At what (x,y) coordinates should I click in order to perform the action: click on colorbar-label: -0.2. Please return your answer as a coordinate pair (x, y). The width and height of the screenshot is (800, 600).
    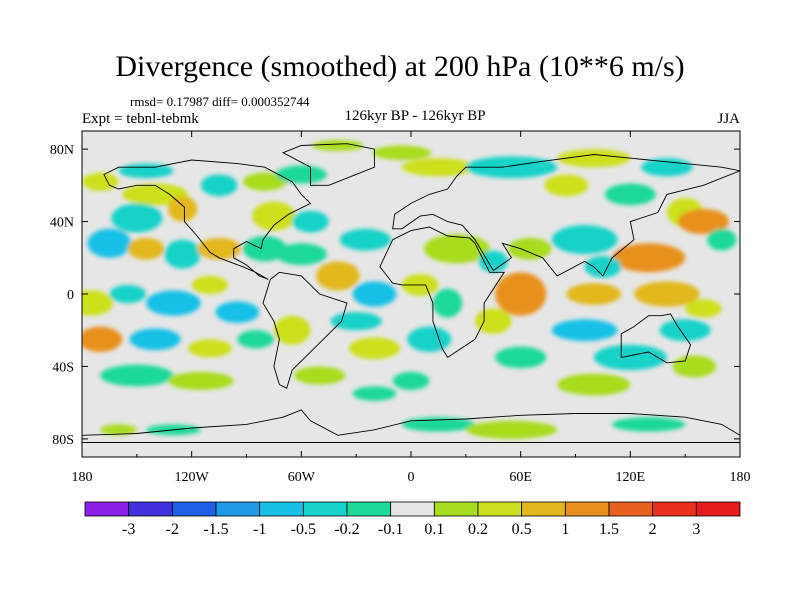
    Looking at the image, I should click on (346, 529).